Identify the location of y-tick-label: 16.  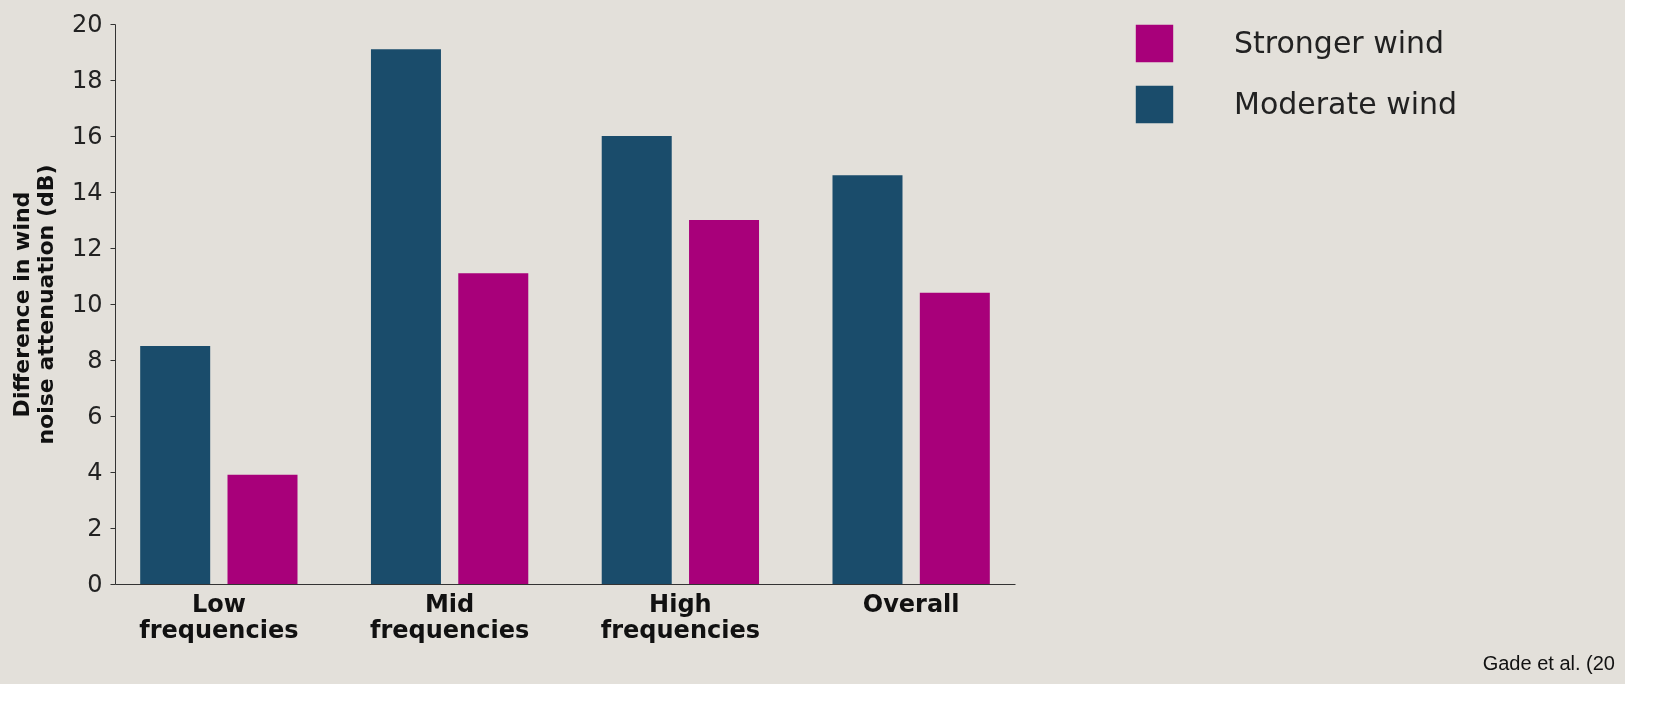
(87, 135).